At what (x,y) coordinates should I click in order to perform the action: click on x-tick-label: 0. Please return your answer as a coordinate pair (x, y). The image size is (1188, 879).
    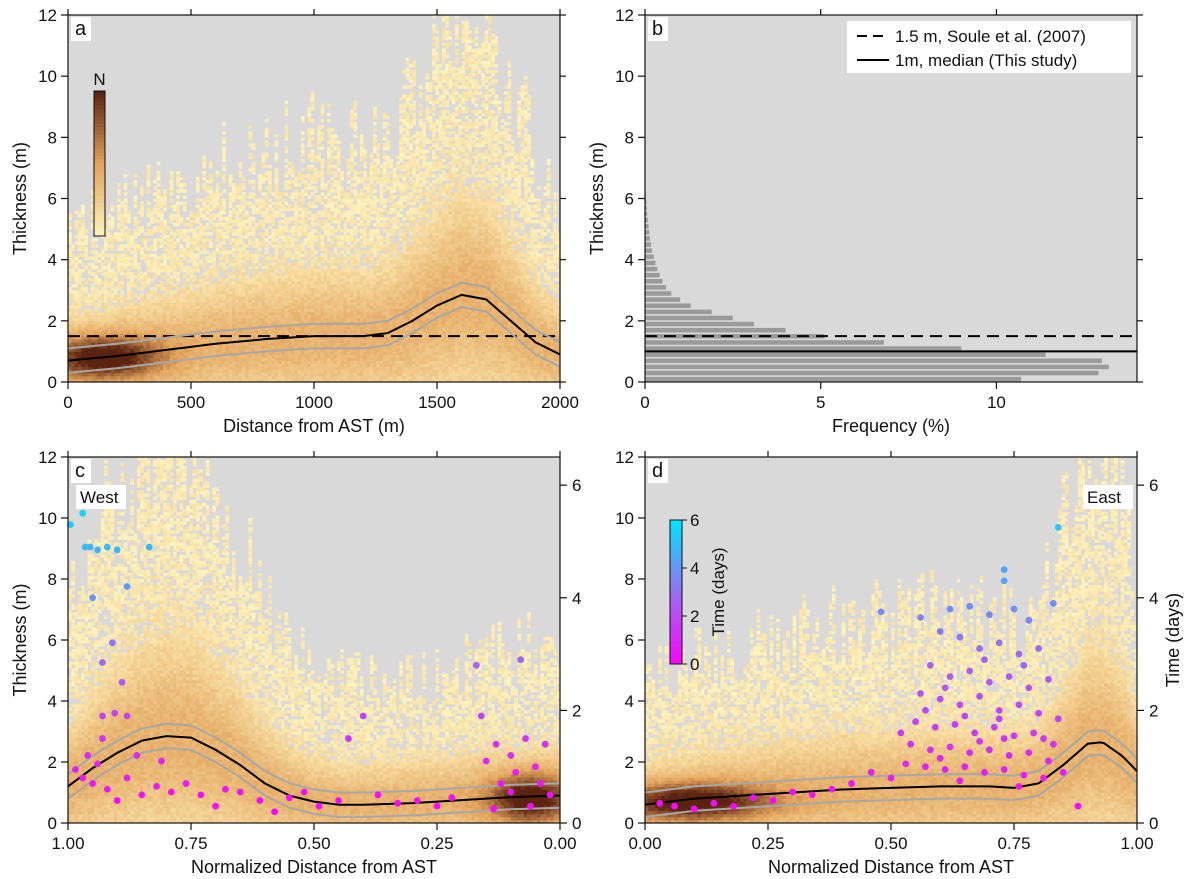
    Looking at the image, I should click on (644, 402).